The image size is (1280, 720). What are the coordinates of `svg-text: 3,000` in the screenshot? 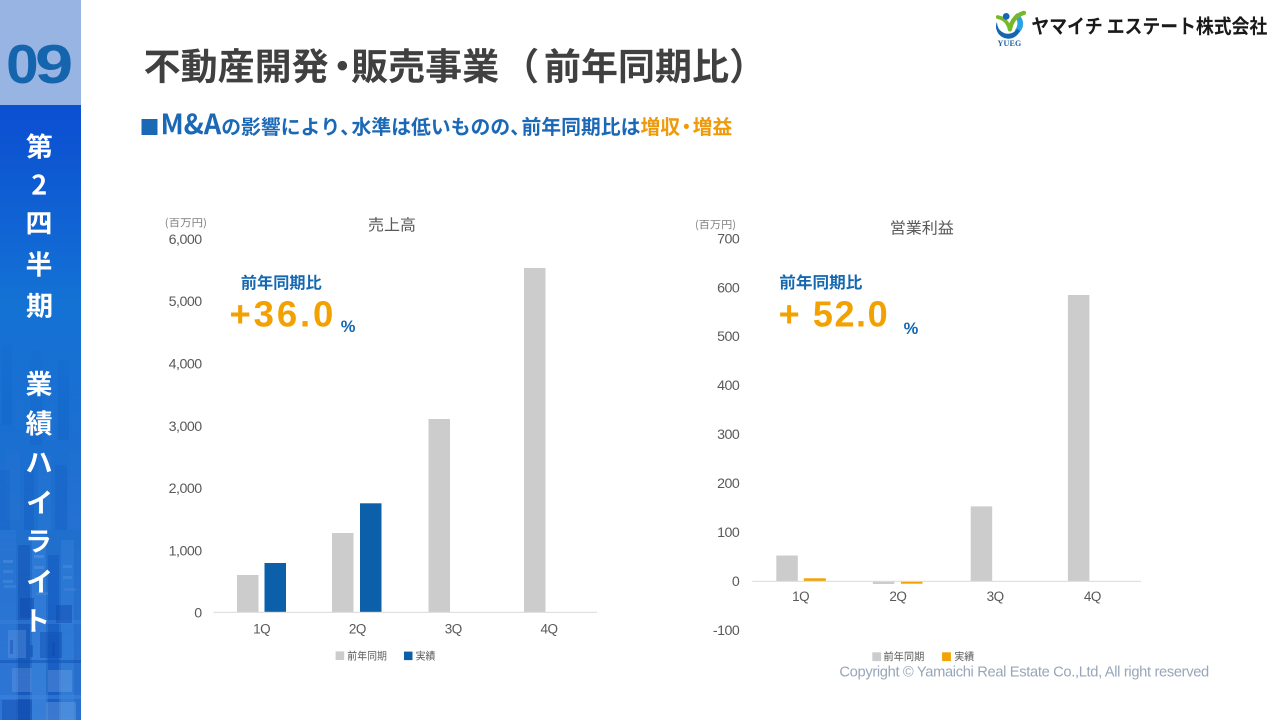 It's located at (186, 427).